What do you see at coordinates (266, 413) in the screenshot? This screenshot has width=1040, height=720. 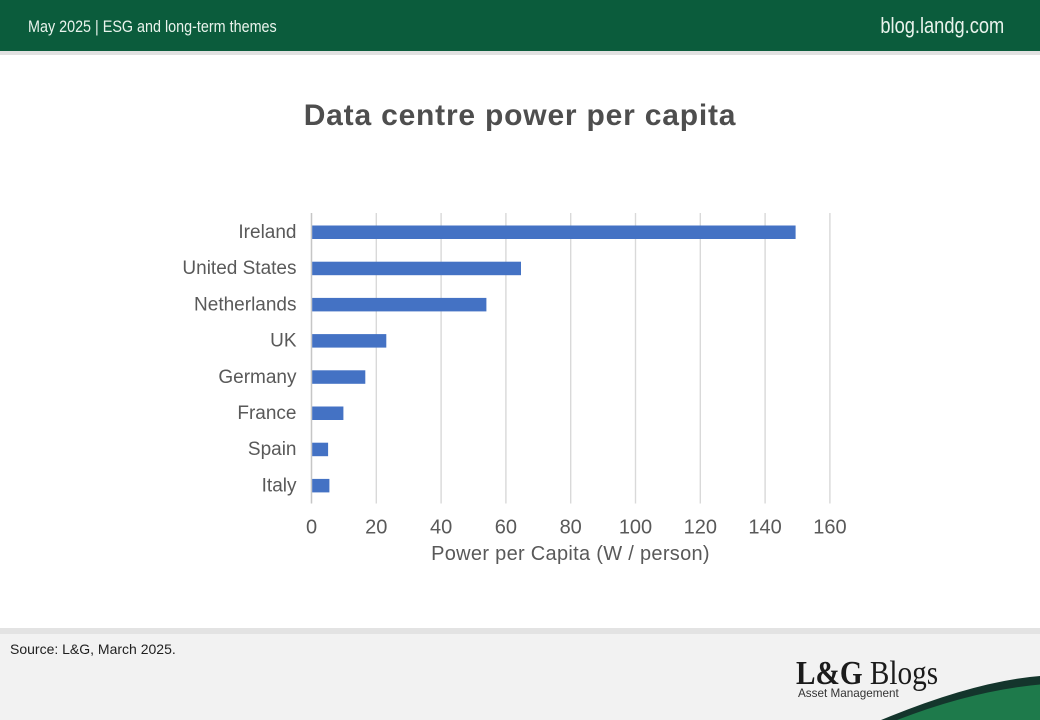 I see `svg-text: France` at bounding box center [266, 413].